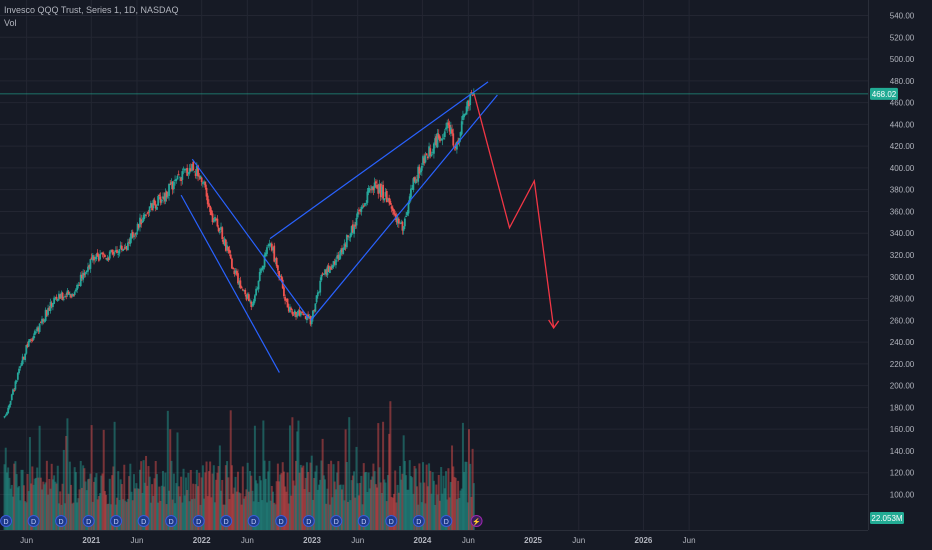  What do you see at coordinates (10, 23) in the screenshot?
I see `volume-indicator-label: Vol` at bounding box center [10, 23].